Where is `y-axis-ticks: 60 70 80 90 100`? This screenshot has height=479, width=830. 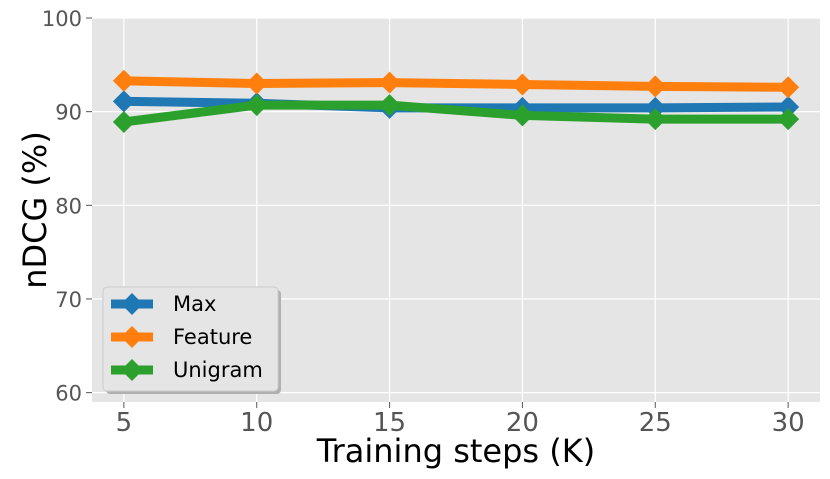
y-axis-ticks: 60 70 80 90 100 is located at coordinates (67, 206).